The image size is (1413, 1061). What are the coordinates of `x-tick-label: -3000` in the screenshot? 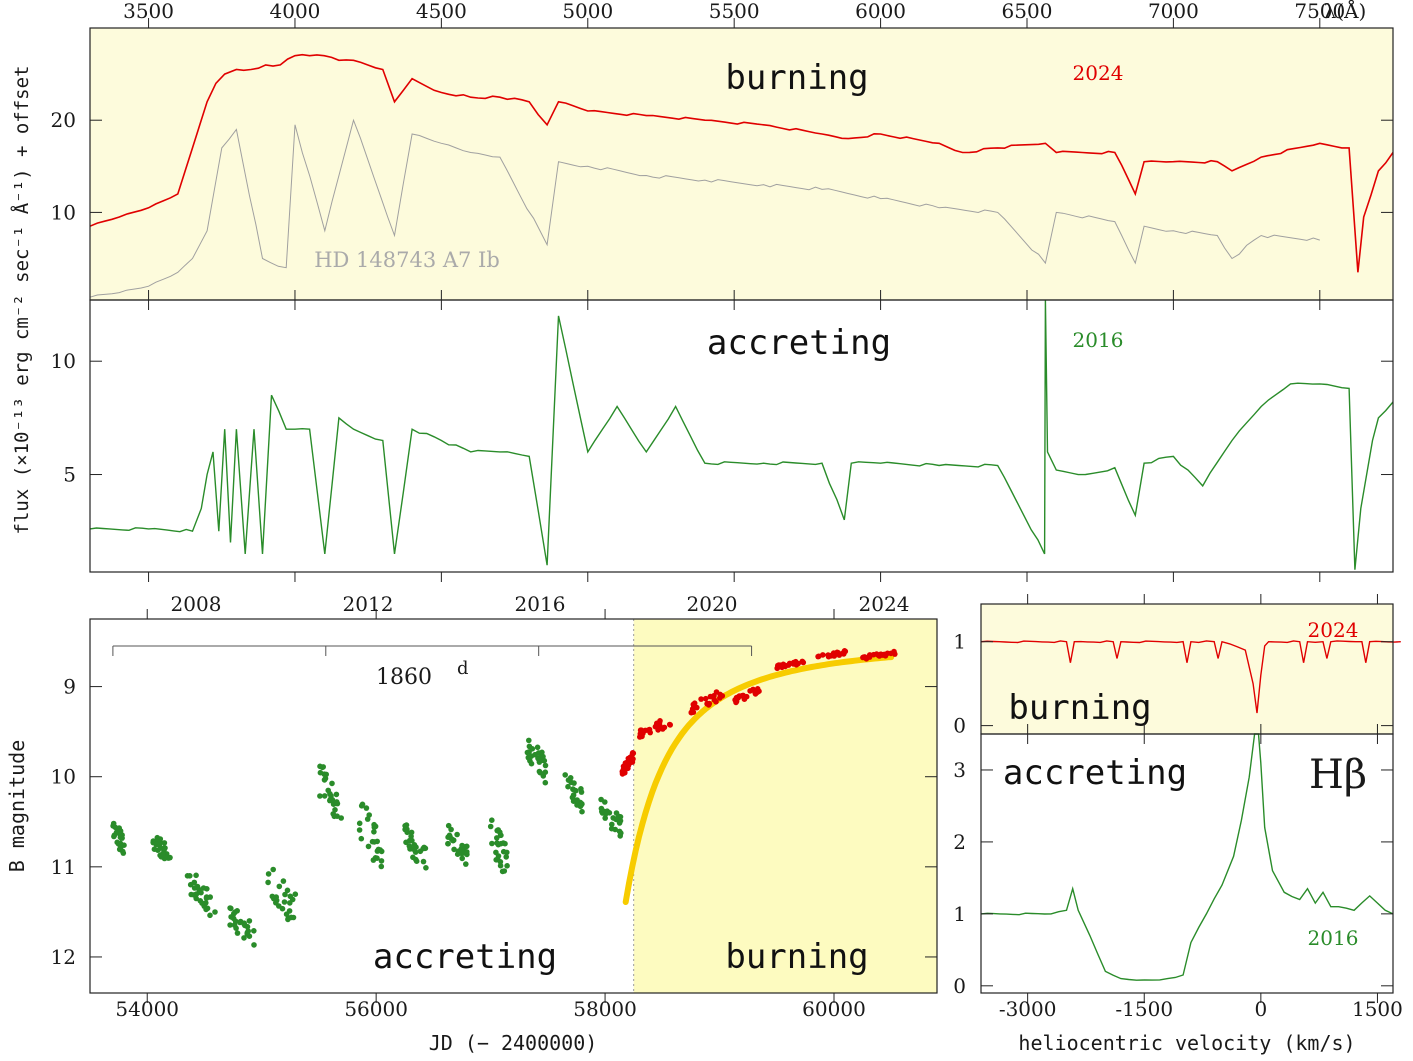 It's located at (1028, 1009).